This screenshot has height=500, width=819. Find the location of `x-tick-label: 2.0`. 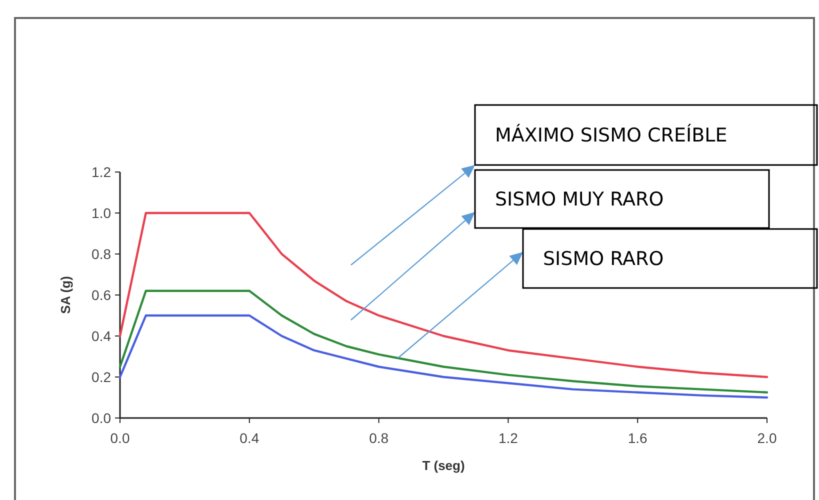

x-tick-label: 2.0 is located at coordinates (767, 438).